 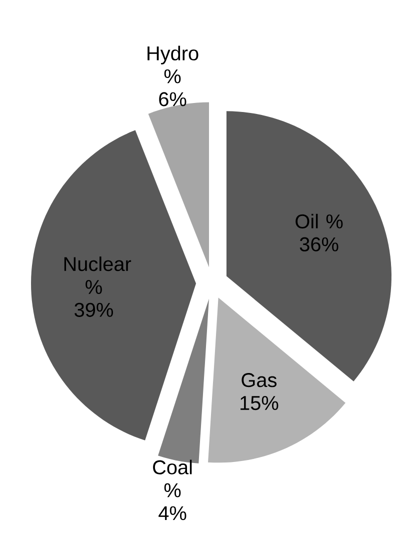 What do you see at coordinates (172, 513) in the screenshot?
I see `data-label: 4%` at bounding box center [172, 513].